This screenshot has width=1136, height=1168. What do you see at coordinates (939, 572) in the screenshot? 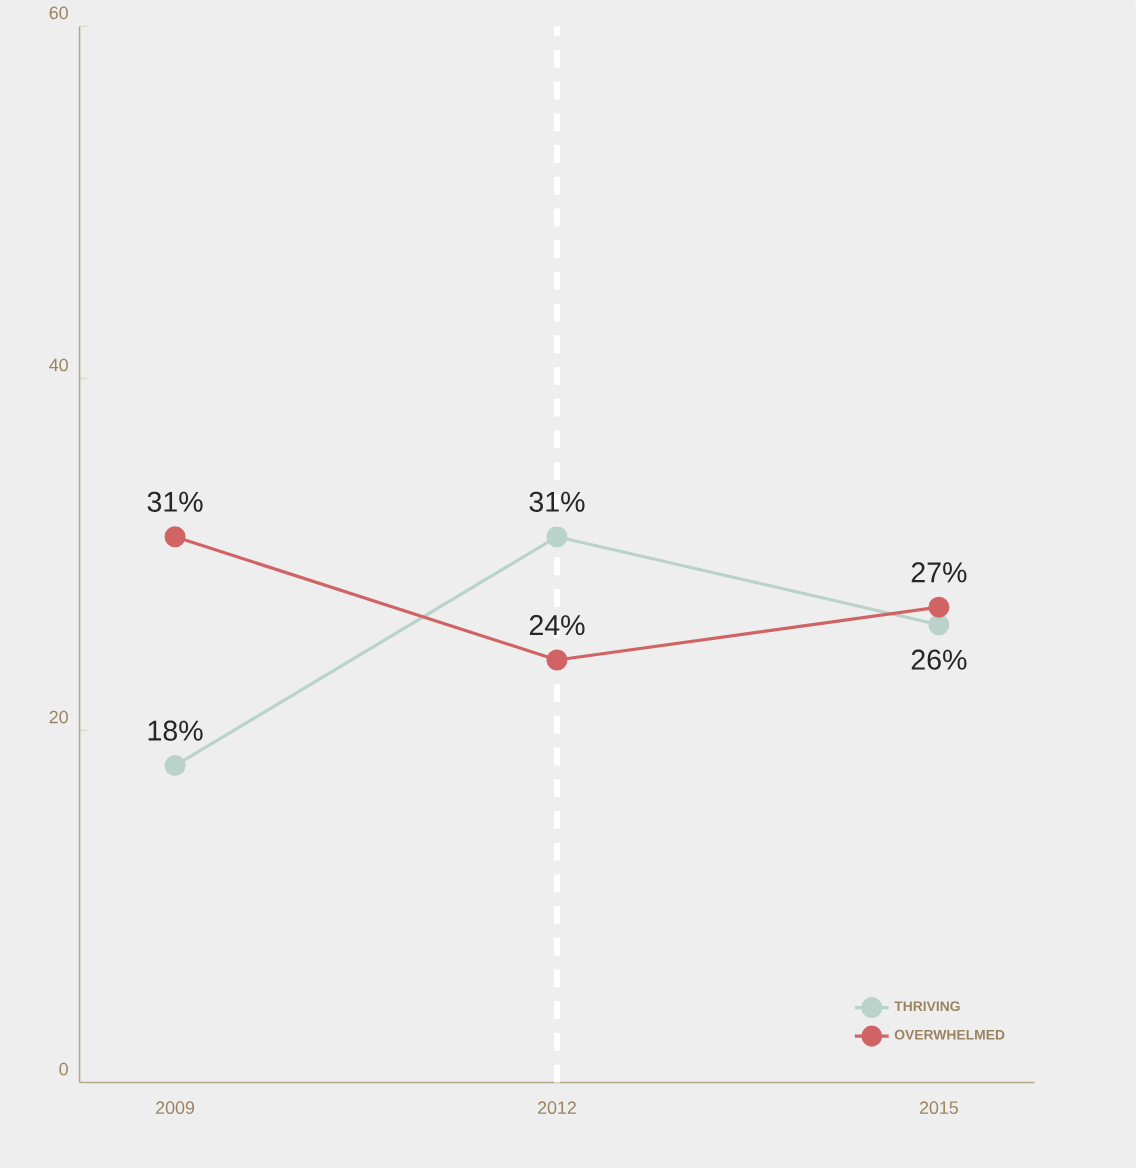
I see `data-label: 27%` at bounding box center [939, 572].